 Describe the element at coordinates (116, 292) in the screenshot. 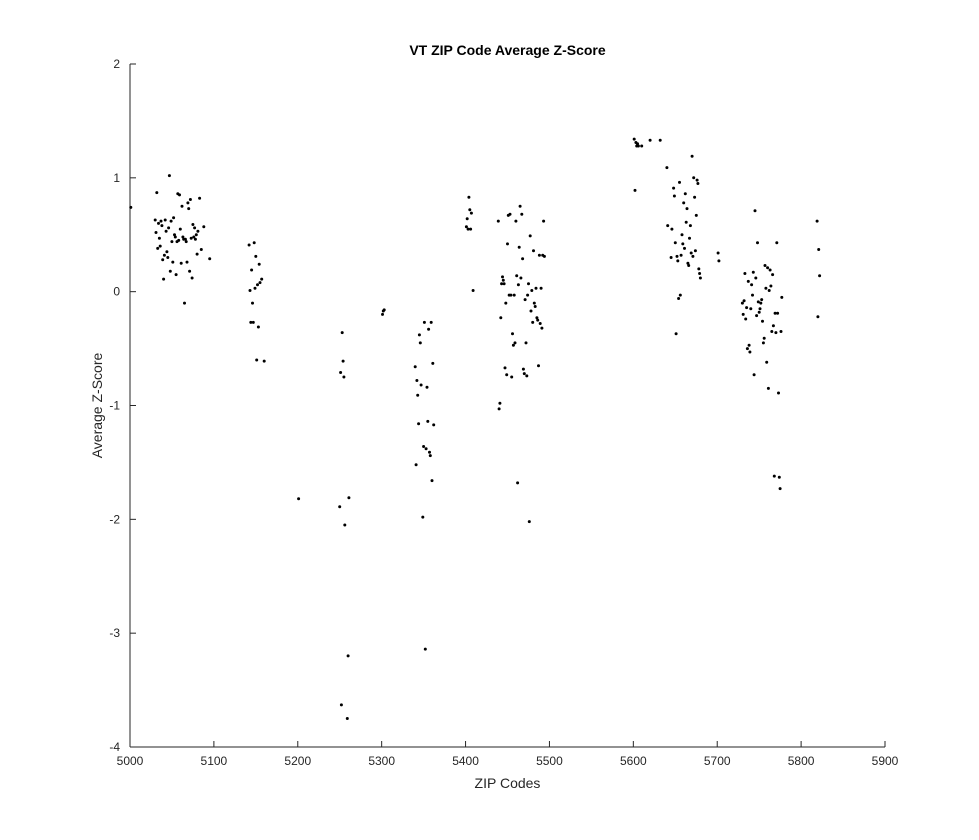

I see `y-tick-label: 0` at that location.